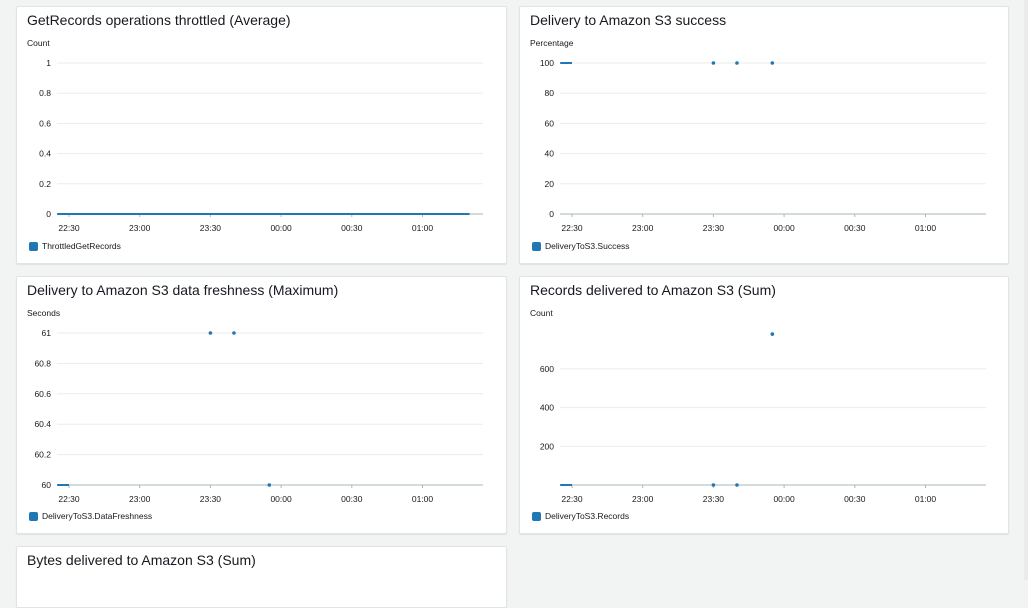  I want to click on y-tick-label: 0.6, so click(45, 123).